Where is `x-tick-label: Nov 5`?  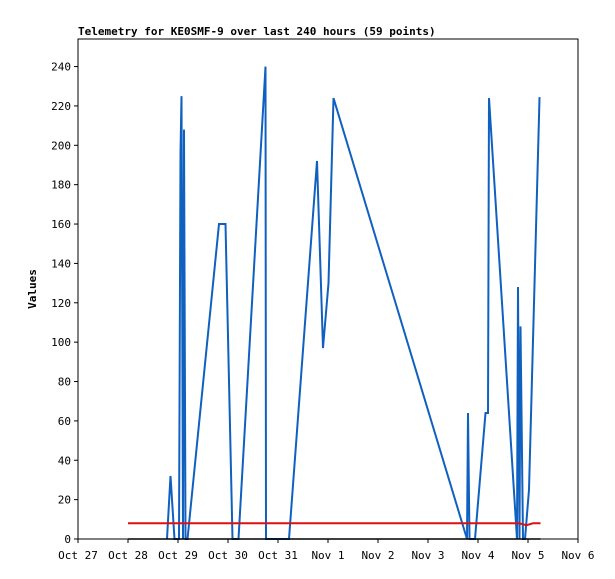 x-tick-label: Nov 5 is located at coordinates (527, 555).